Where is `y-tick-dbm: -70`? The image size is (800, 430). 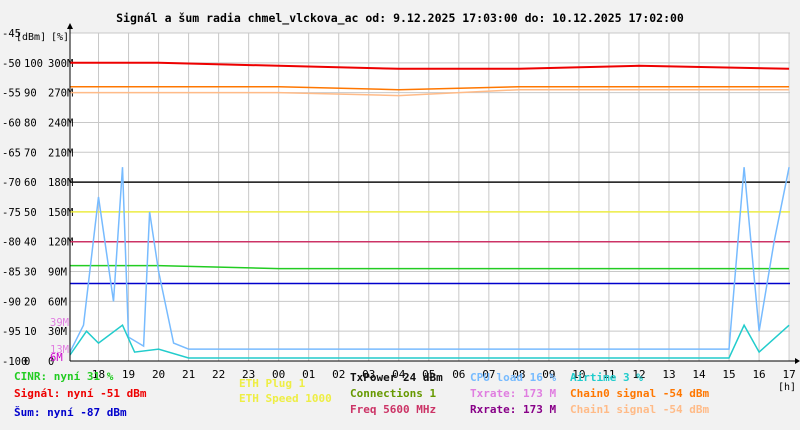
y-tick-dbm: -70 is located at coordinates (11, 183).